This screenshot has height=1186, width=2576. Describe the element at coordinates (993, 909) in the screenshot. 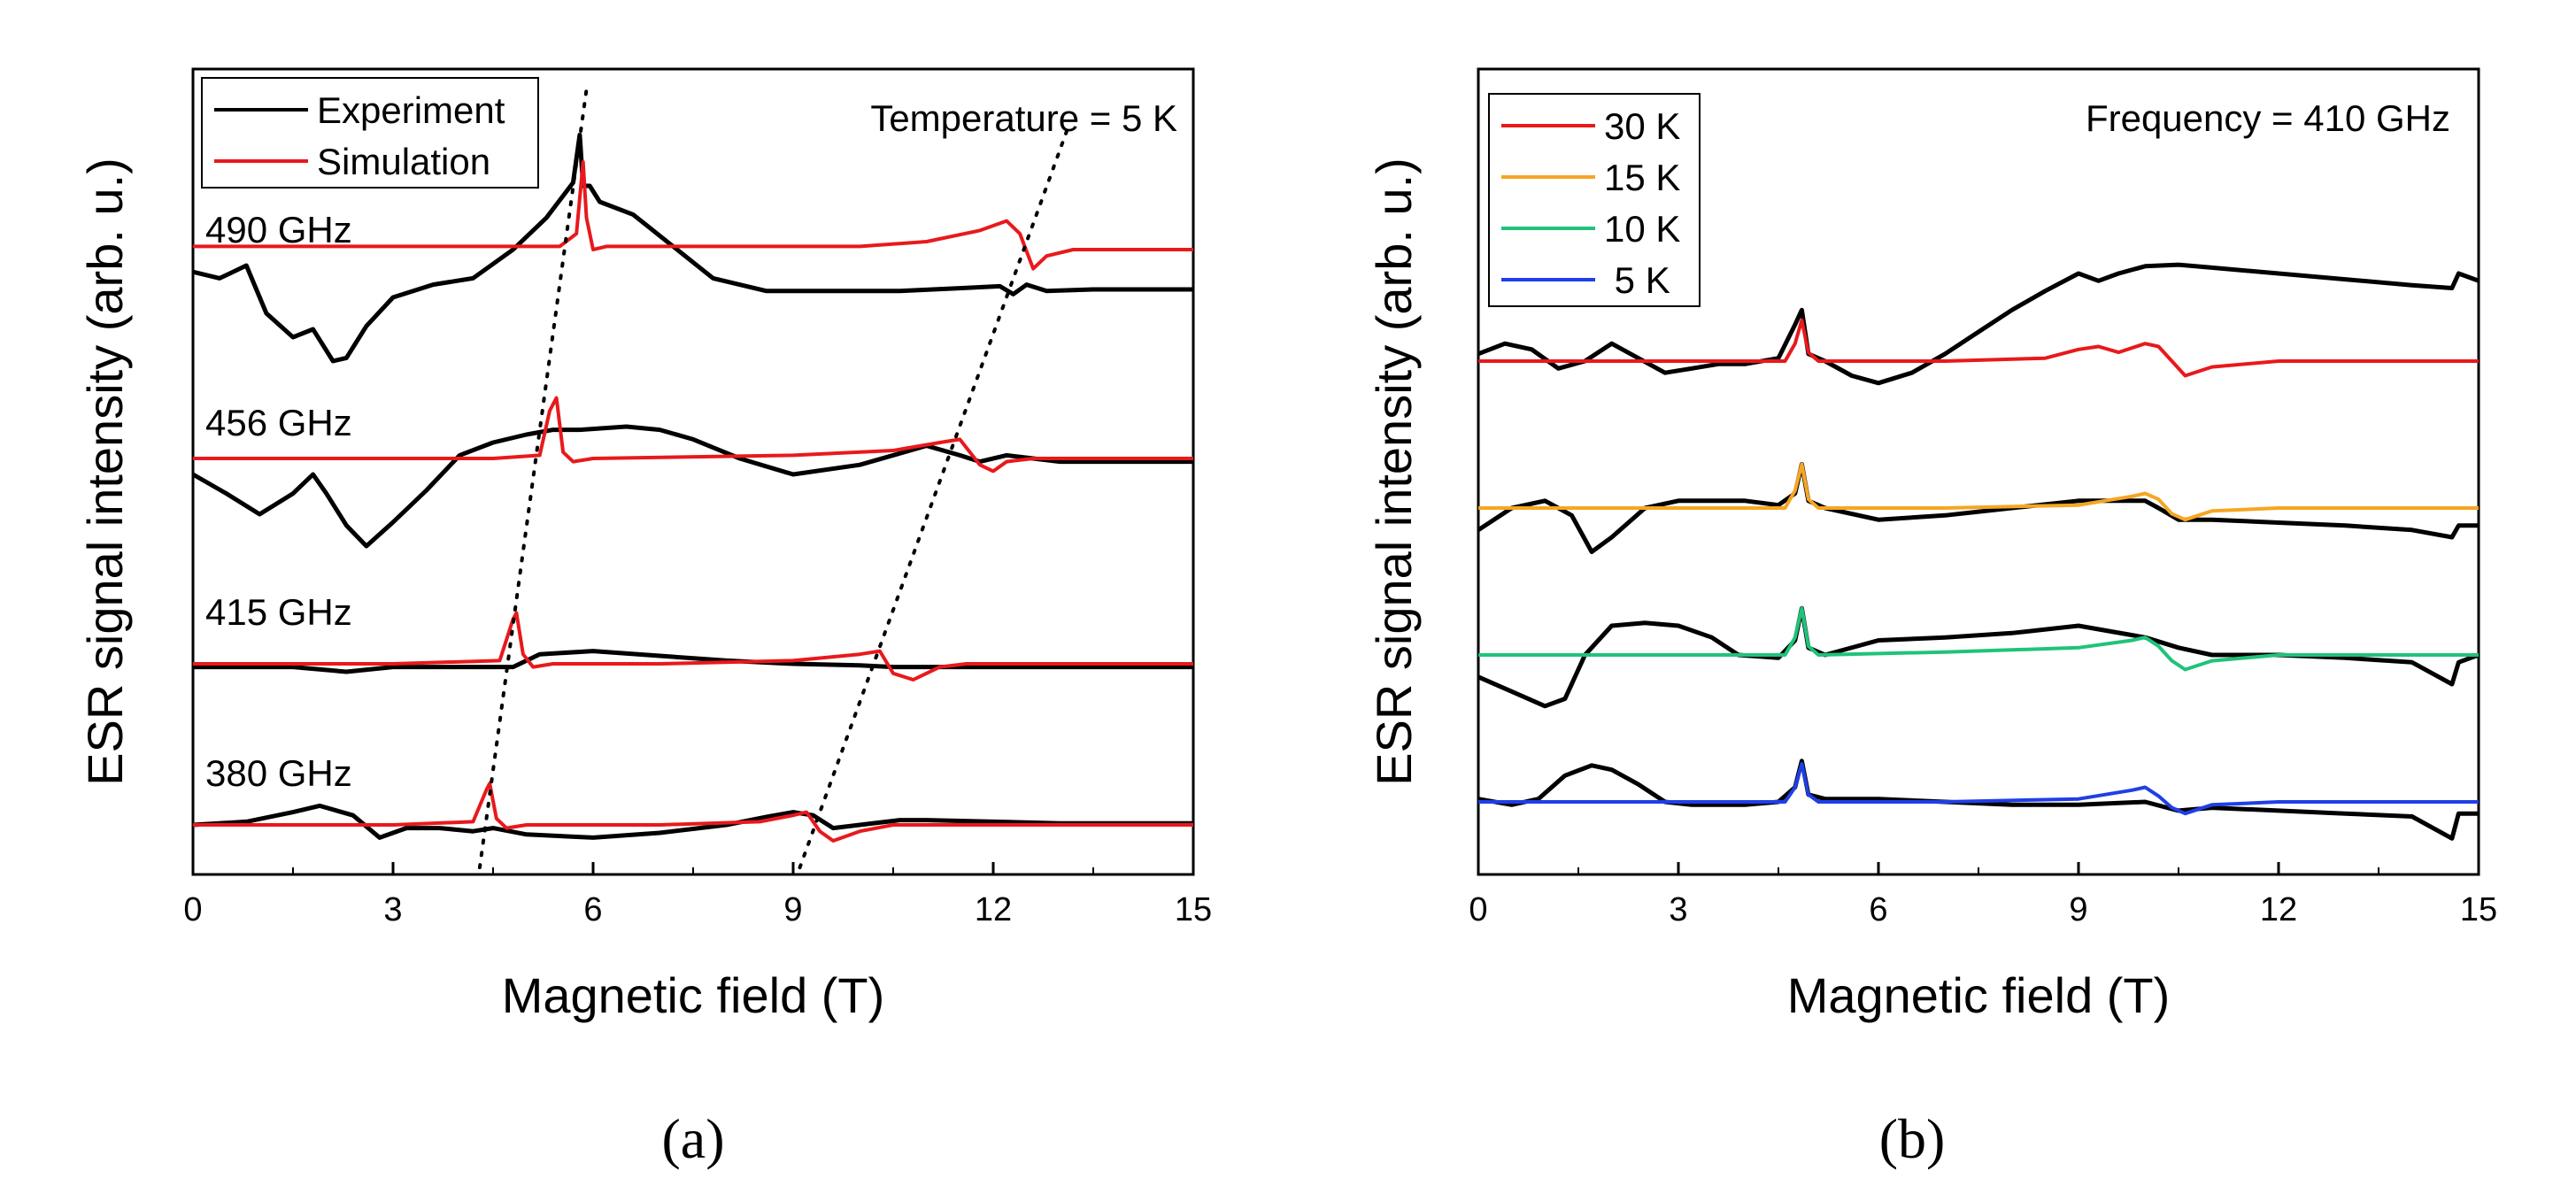

I see `panel-a-x-tick-label: 12` at that location.